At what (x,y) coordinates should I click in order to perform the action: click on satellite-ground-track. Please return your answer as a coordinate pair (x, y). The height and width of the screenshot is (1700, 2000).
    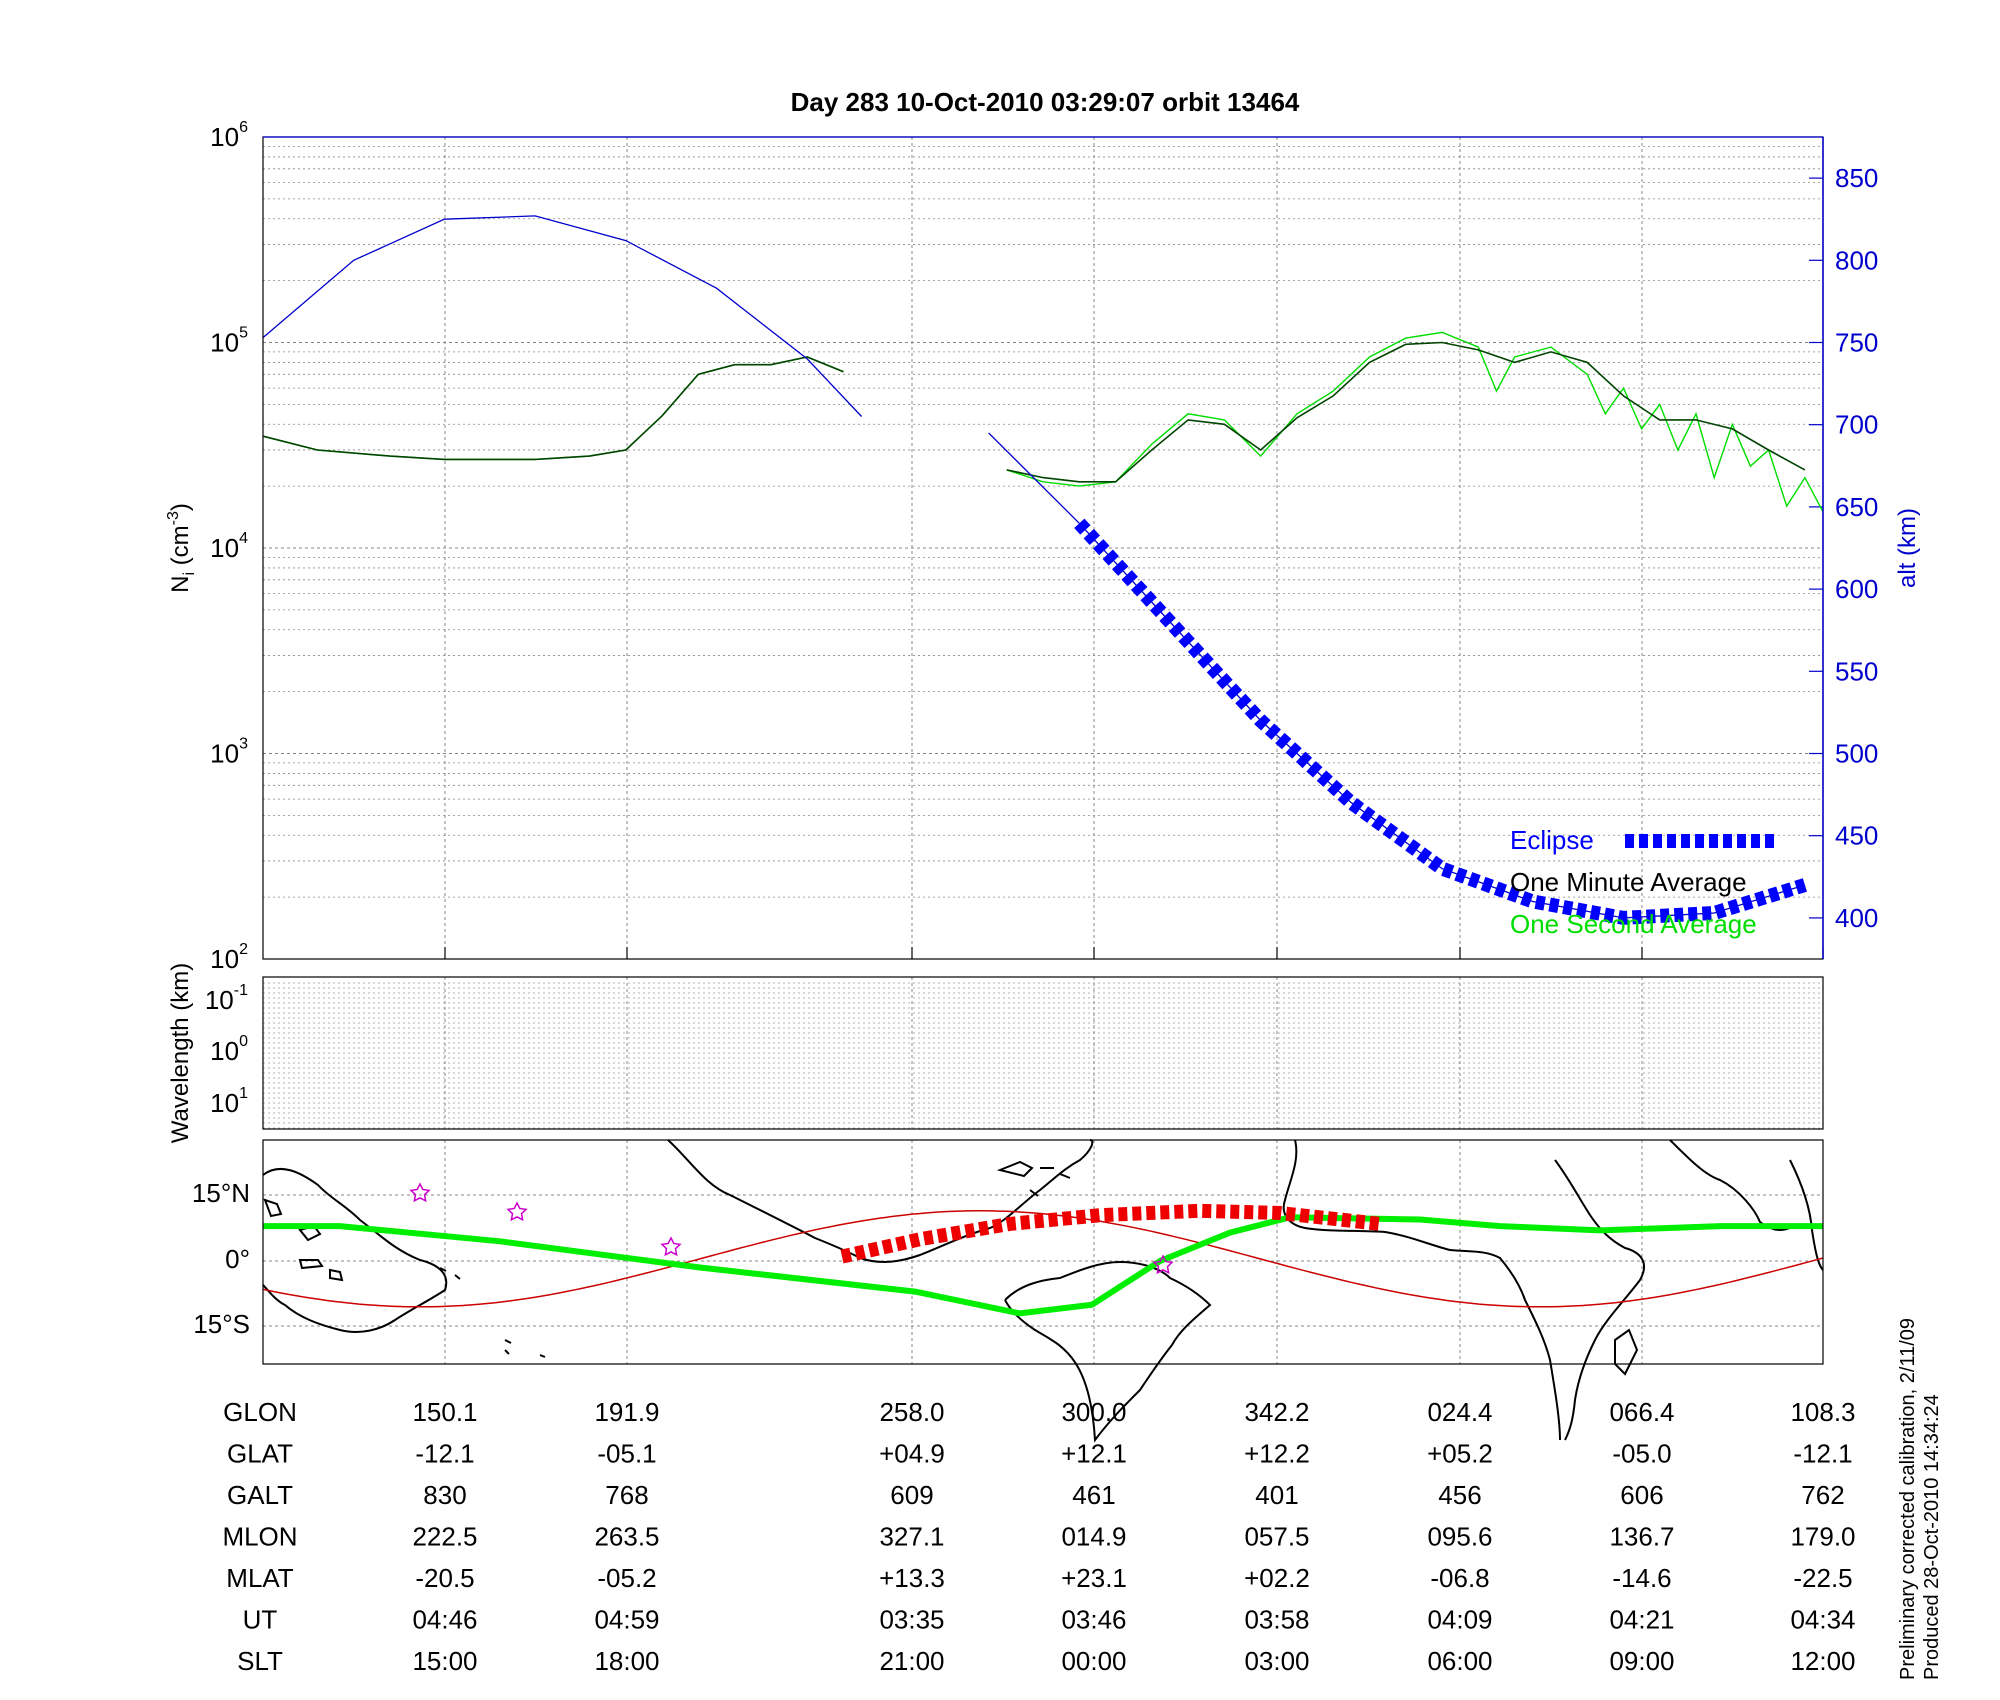
    Looking at the image, I should click on (1043, 1265).